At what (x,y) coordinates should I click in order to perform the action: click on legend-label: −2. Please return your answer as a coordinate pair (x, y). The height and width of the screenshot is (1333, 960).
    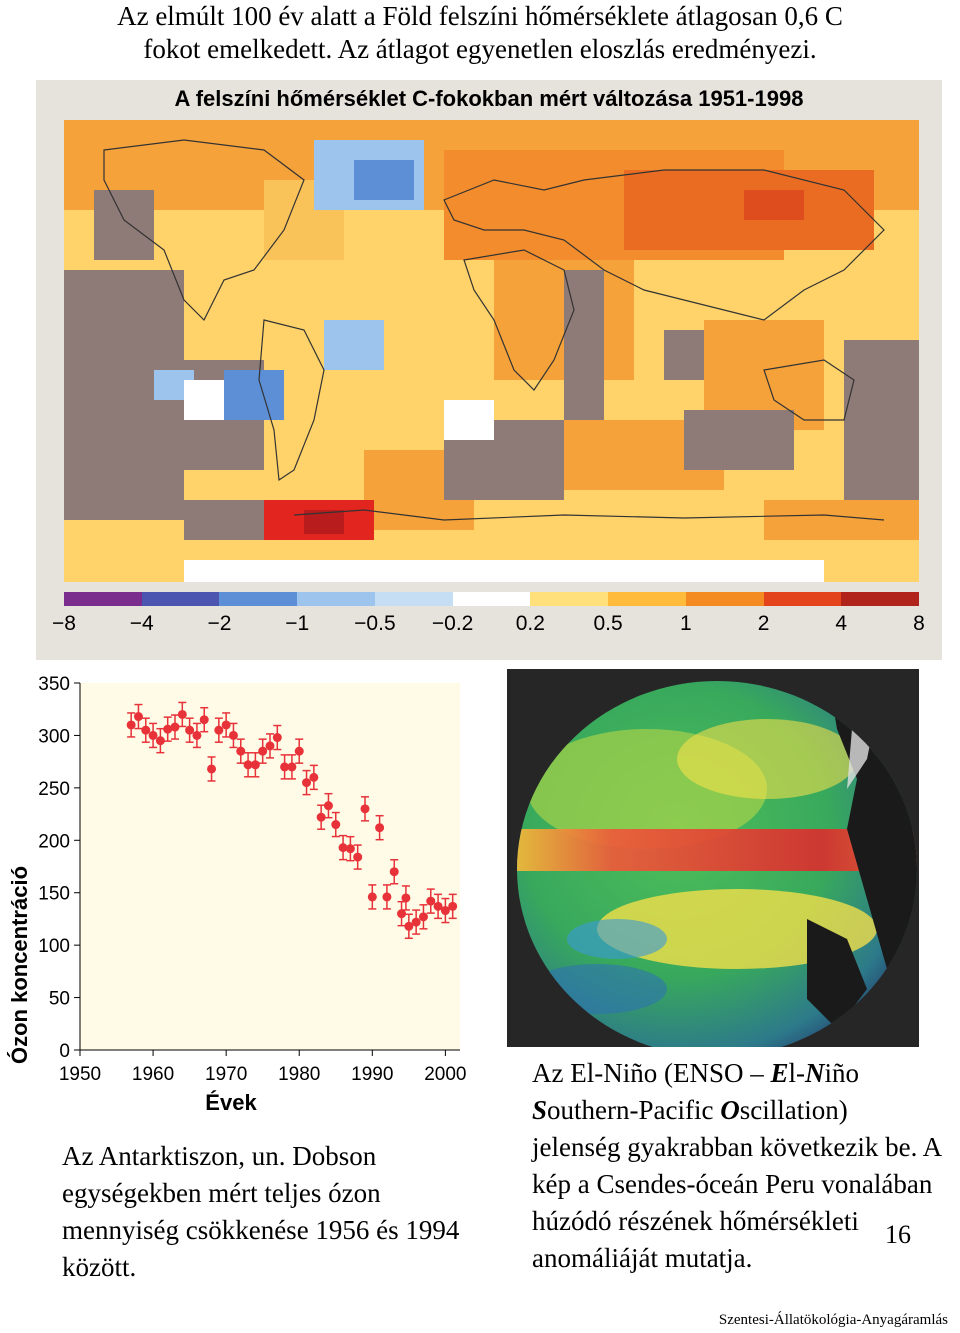
    Looking at the image, I should click on (219, 623).